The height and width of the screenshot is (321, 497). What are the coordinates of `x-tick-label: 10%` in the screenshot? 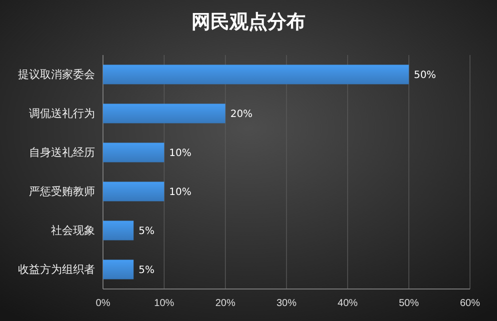 It's located at (164, 304).